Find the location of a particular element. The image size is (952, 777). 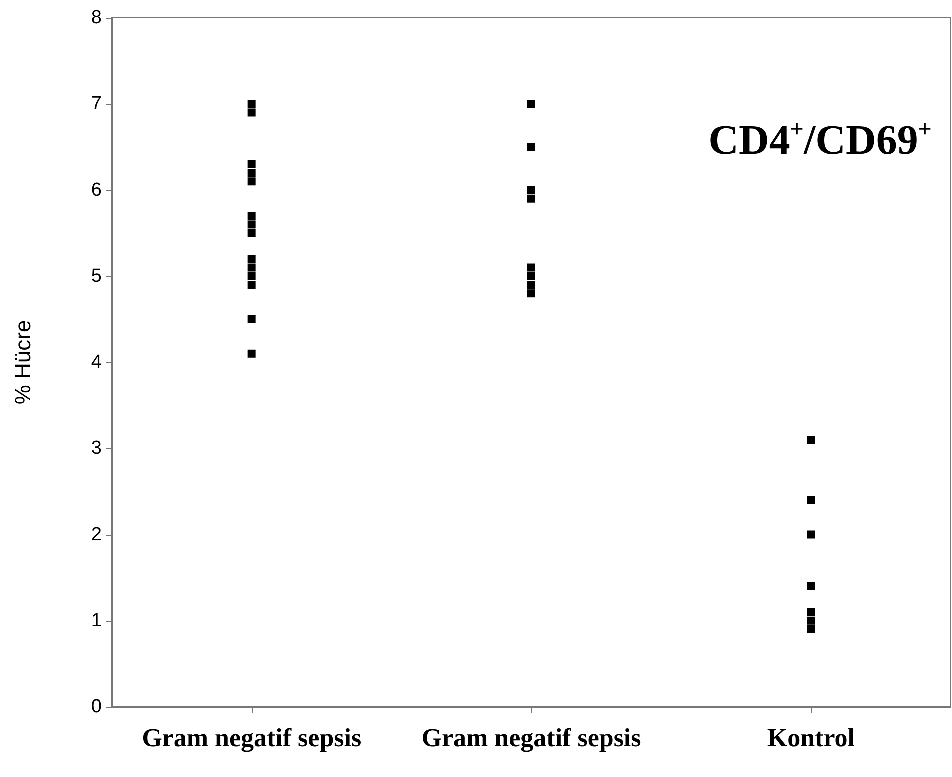

x-tick-label: Kontrol is located at coordinates (811, 738).